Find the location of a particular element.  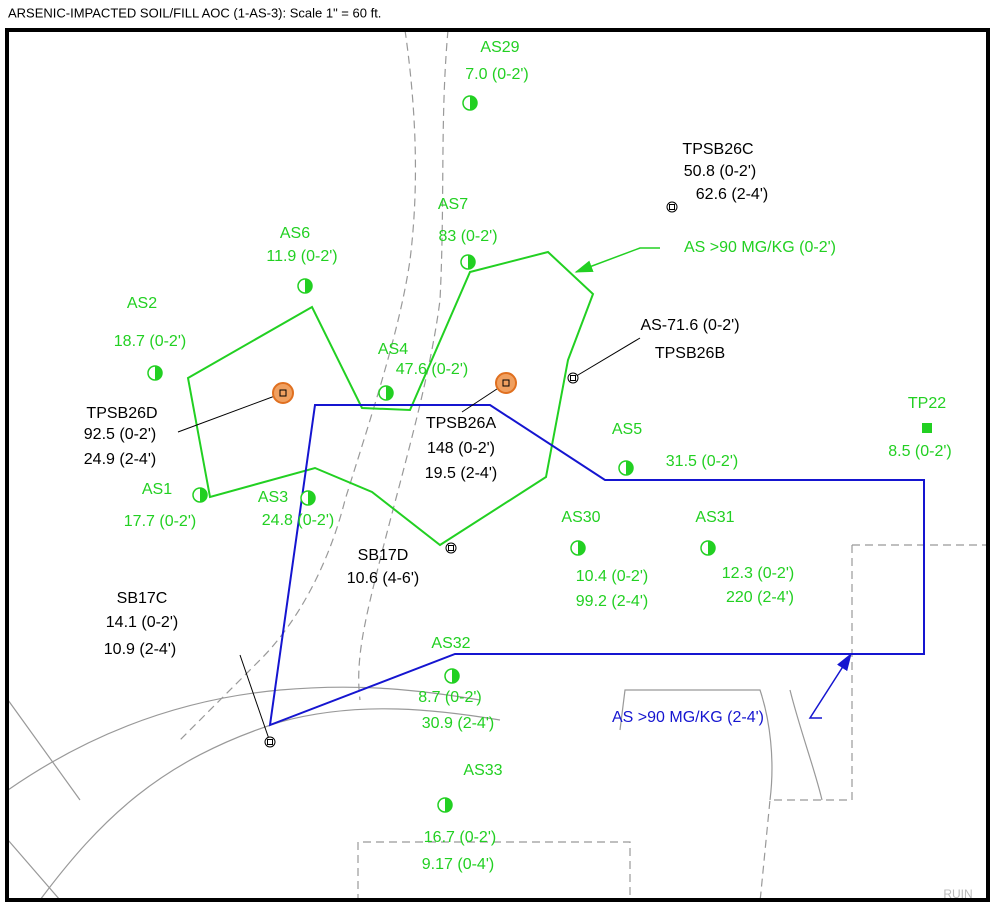

label: AS >90 MG/KG (0-2') is located at coordinates (760, 247).